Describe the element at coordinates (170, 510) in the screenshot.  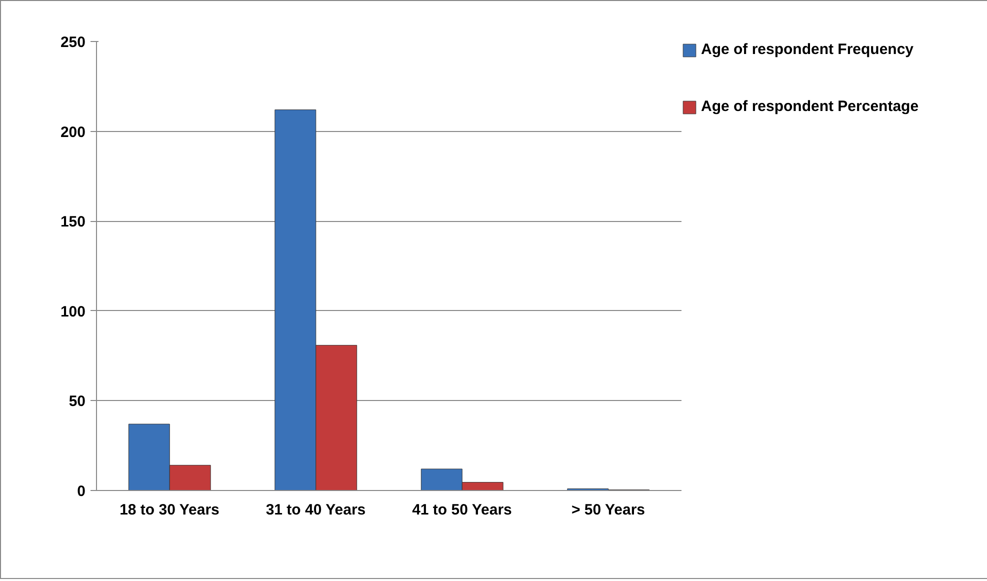
I see `x-tick-label: 18 to 30 Years` at that location.